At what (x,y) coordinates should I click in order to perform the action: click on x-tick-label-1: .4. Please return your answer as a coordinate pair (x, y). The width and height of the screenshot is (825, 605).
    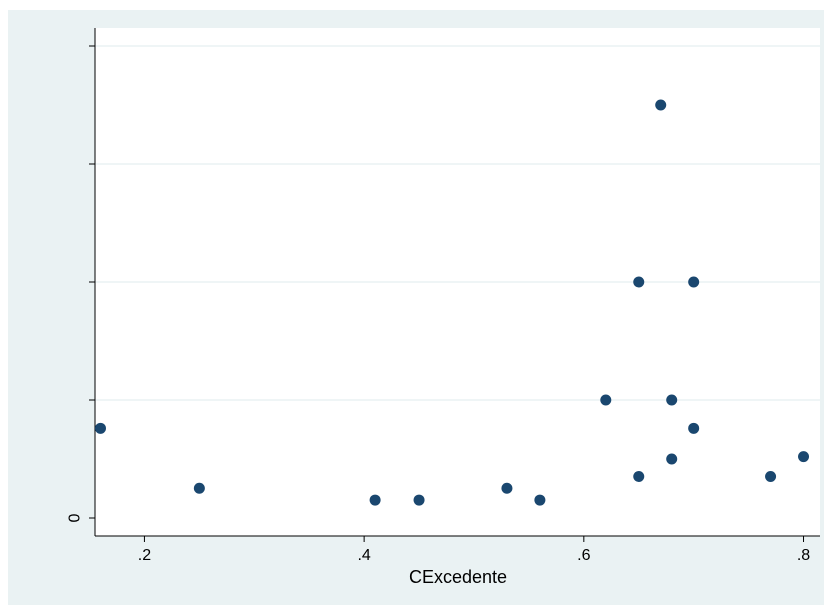
    Looking at the image, I should click on (363, 555).